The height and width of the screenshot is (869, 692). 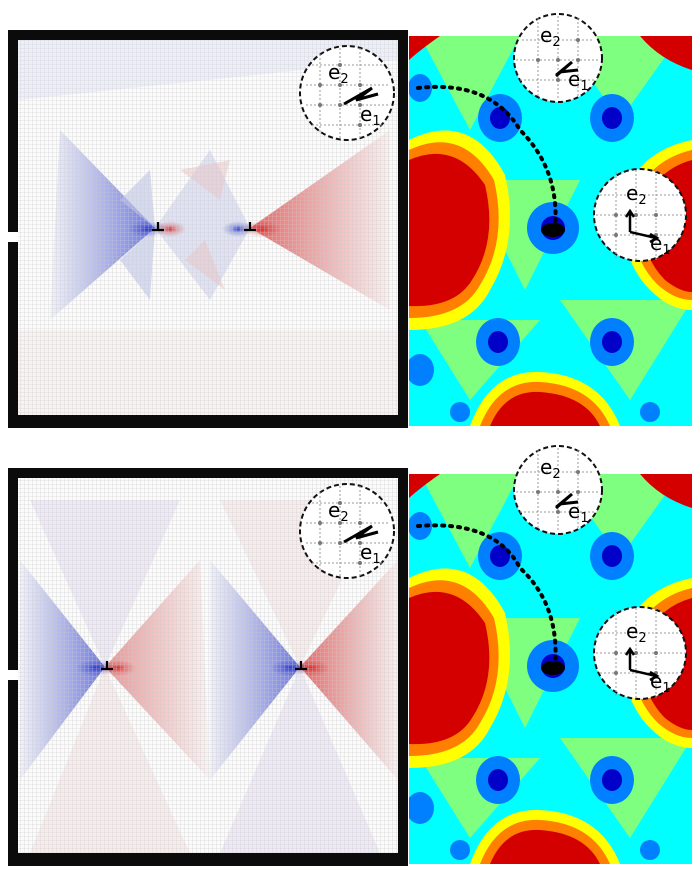 I want to click on high-energy-region, so click(x=449, y=230).